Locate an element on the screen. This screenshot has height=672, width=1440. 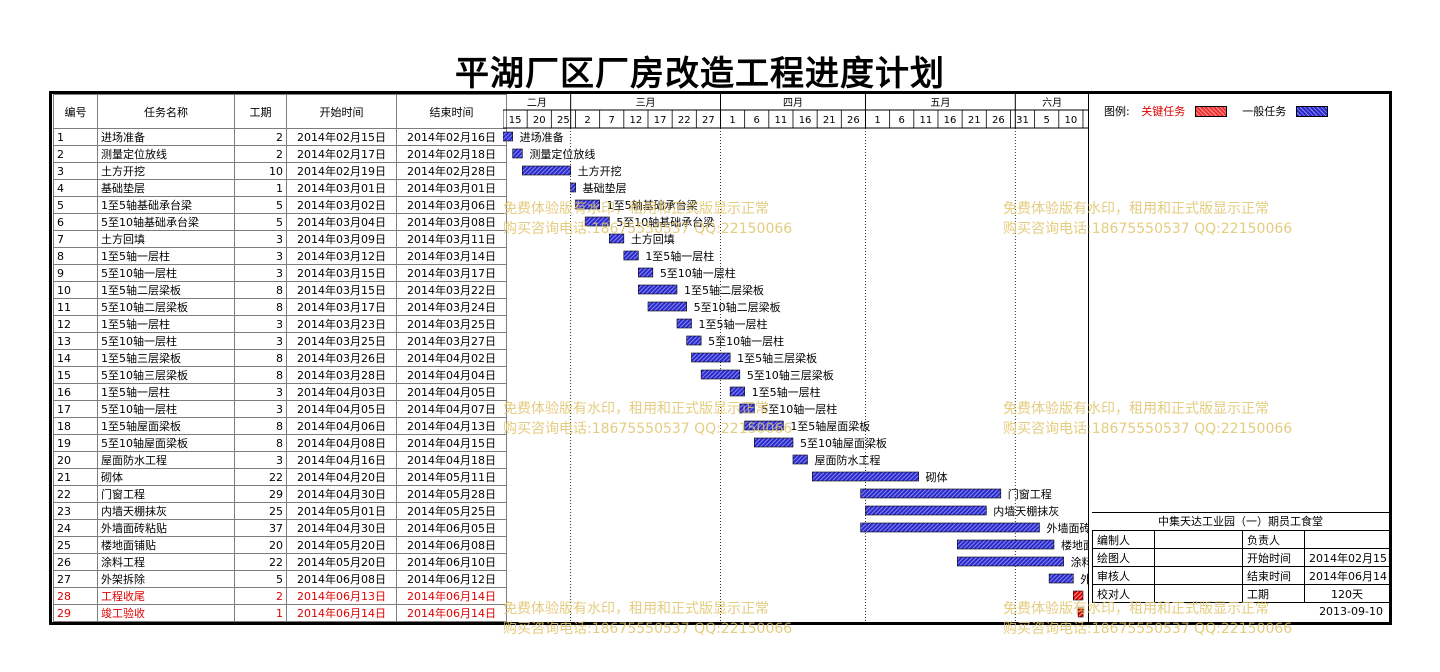
table-row: 25 楼地面铺贴 20 2014年05月20日 2014年06月08日 is located at coordinates (280, 545).